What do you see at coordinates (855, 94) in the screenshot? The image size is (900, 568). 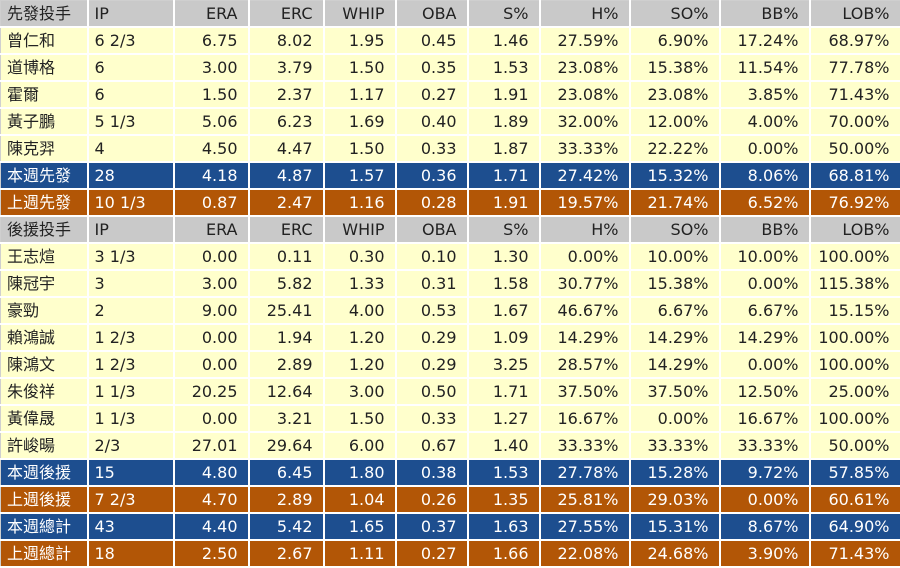 I see `cell-lob-pct: 71.43%` at bounding box center [855, 94].